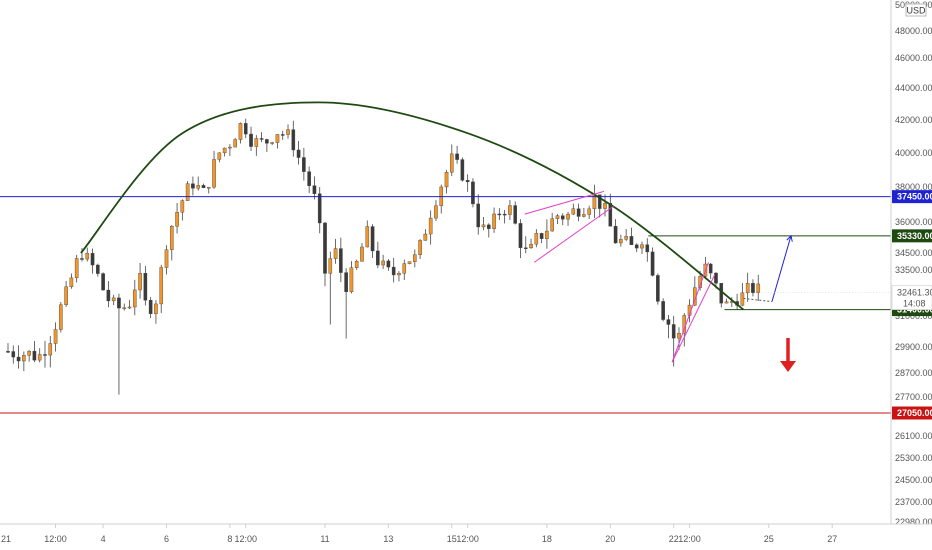 The width and height of the screenshot is (932, 550). Describe the element at coordinates (103, 539) in the screenshot. I see `time-tick-label: 4` at that location.